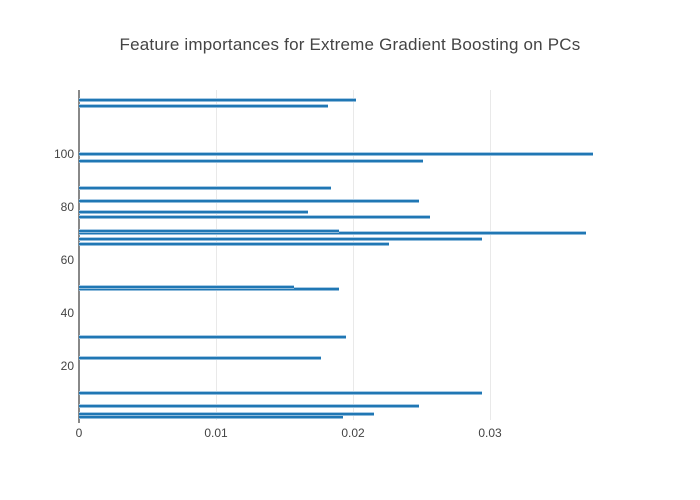  Describe the element at coordinates (353, 255) in the screenshot. I see `gridline-x-0.02` at that location.